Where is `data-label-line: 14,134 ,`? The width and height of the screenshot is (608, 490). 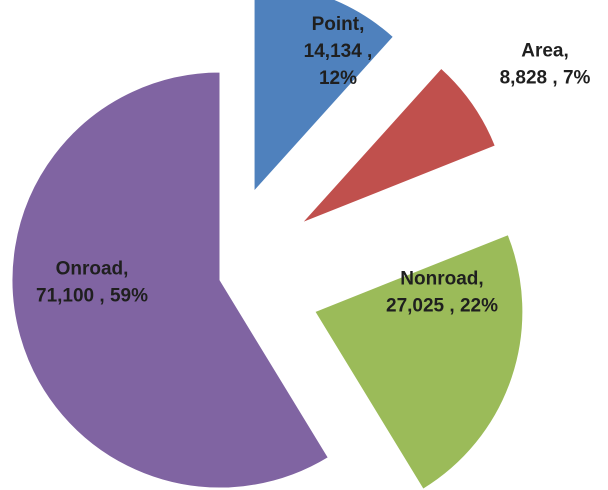 data-label-line: 14,134 , is located at coordinates (338, 51).